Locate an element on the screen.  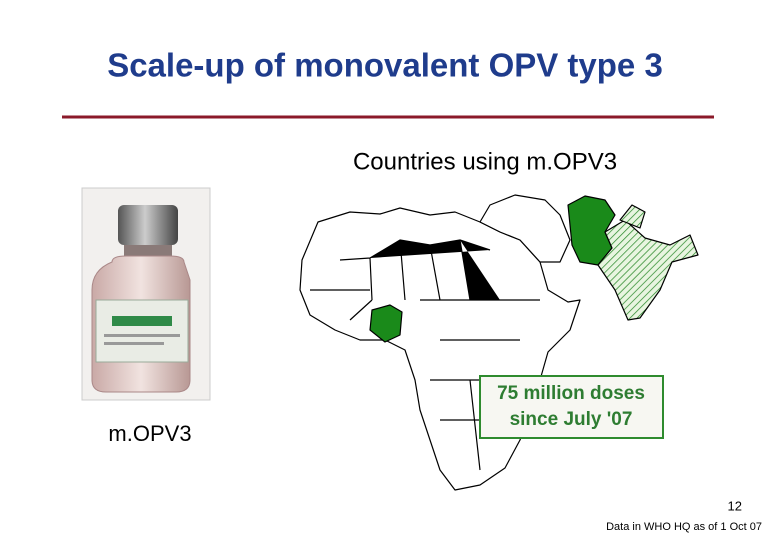
source-note: Data in WHO HQ as of 1 Oct 07 is located at coordinates (684, 527).